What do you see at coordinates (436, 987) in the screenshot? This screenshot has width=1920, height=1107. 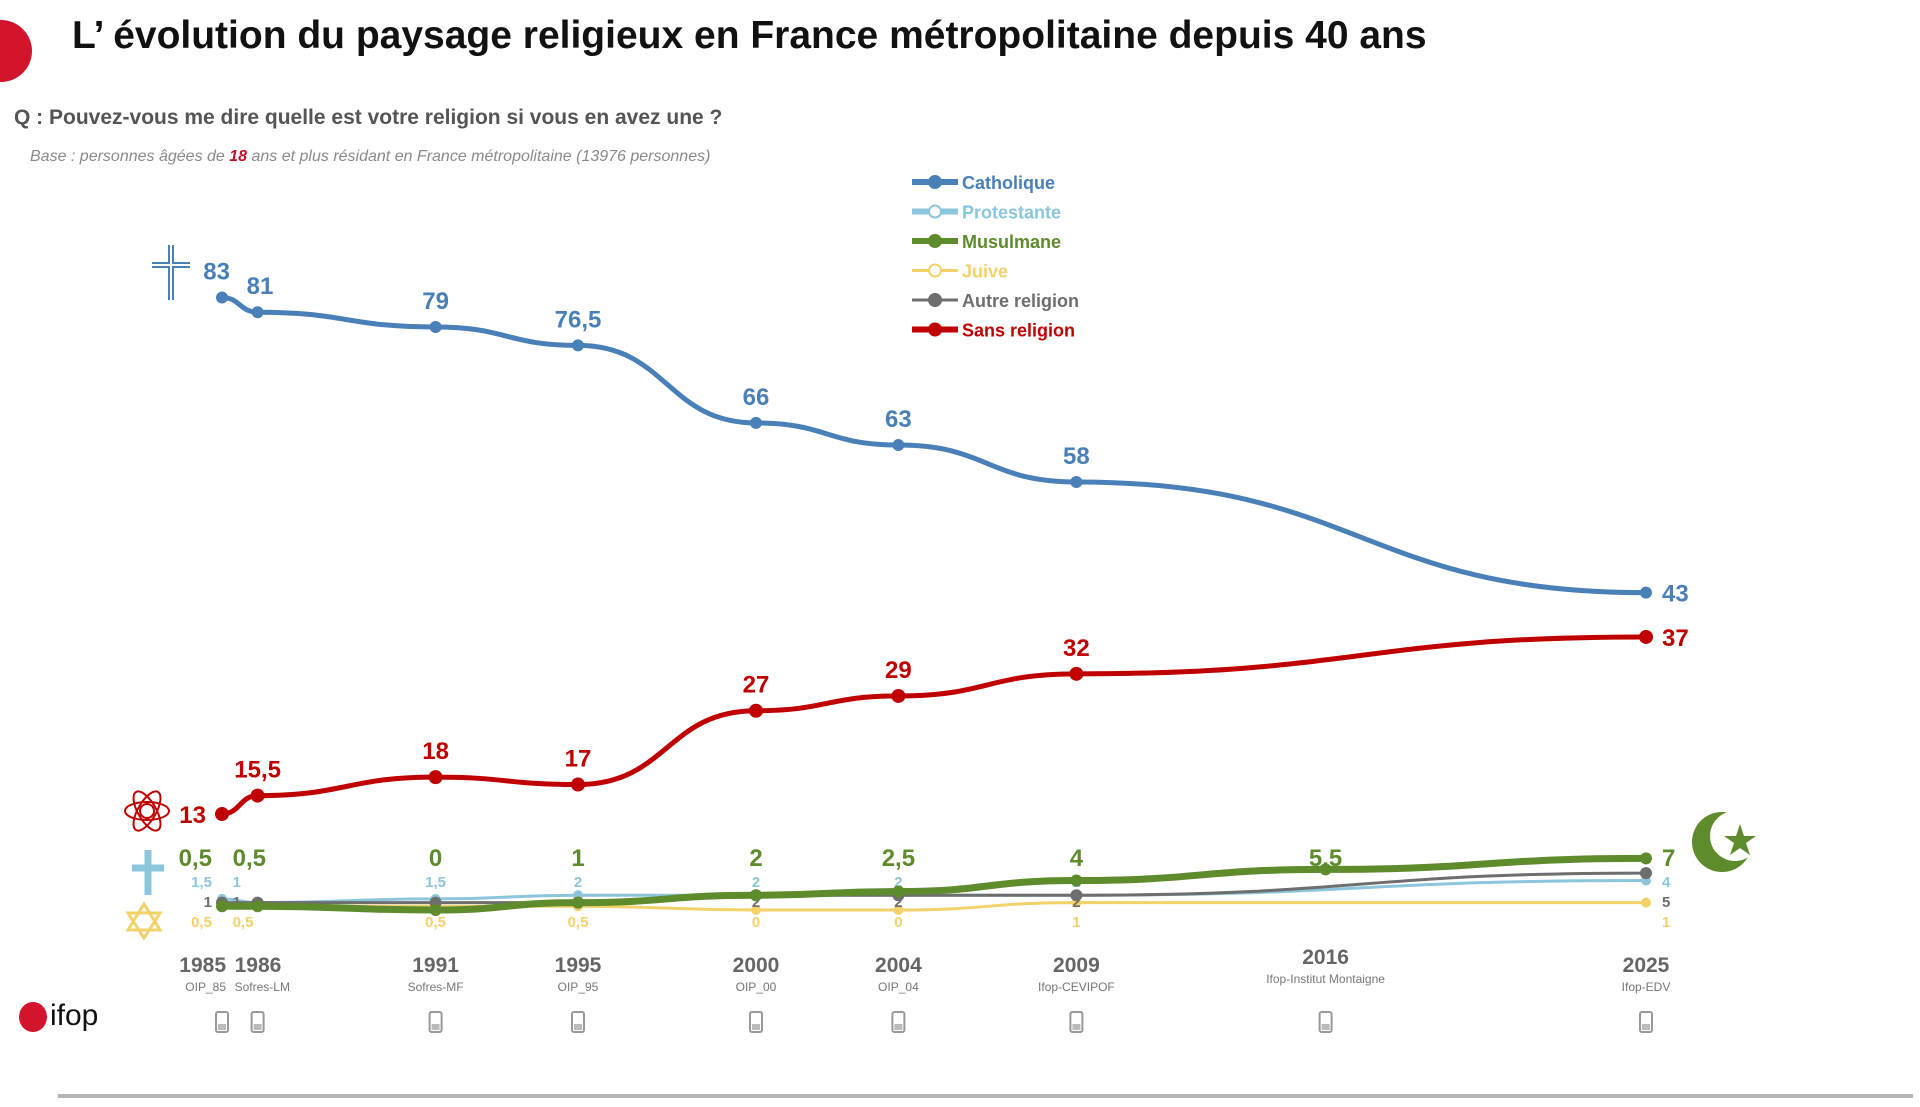 I see `source-label: Sofres-MF` at bounding box center [436, 987].